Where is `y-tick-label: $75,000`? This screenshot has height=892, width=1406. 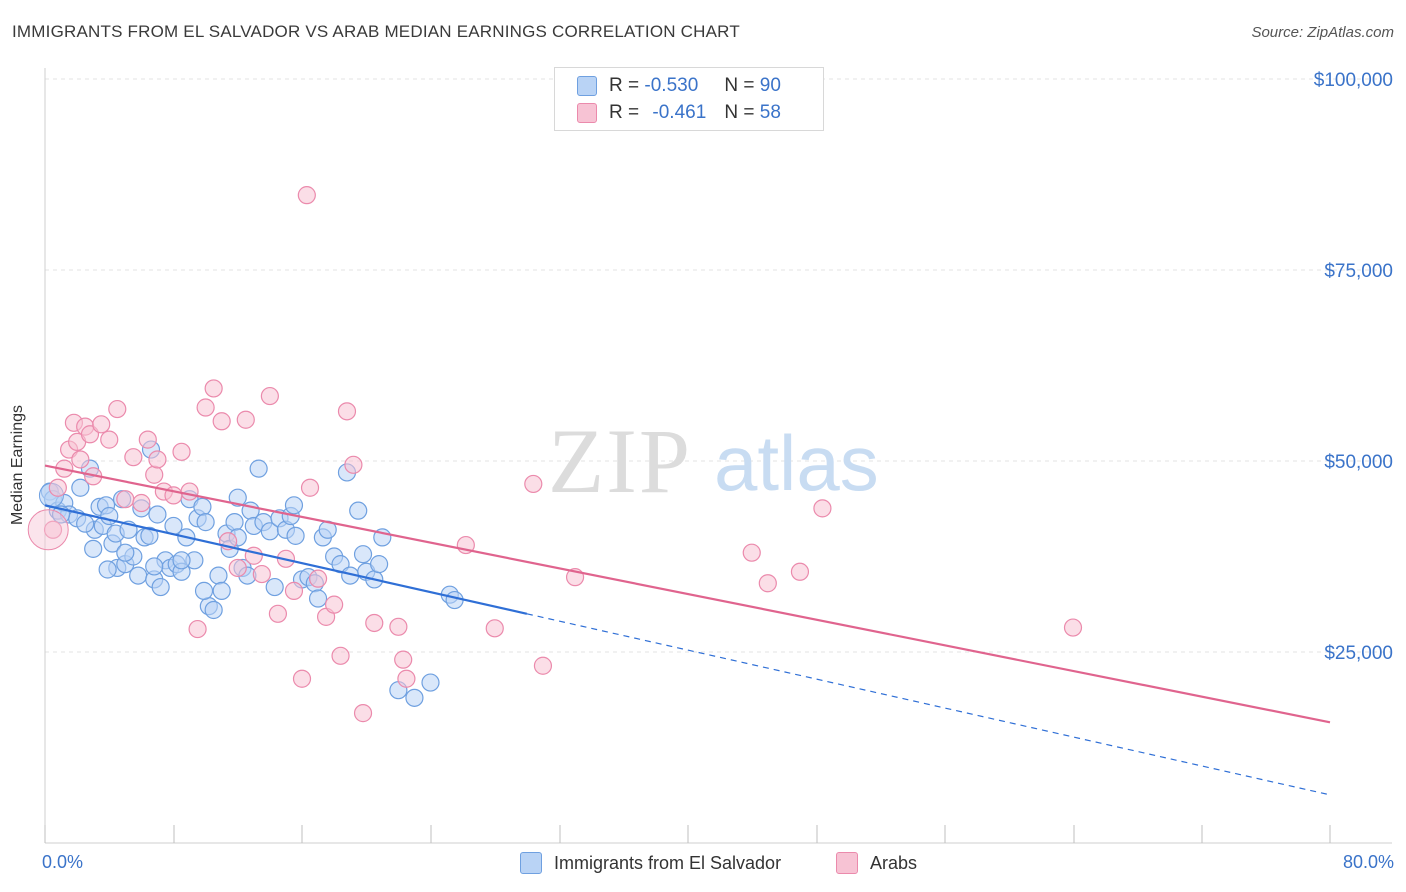 y-tick-label: $75,000 is located at coordinates (1358, 271).